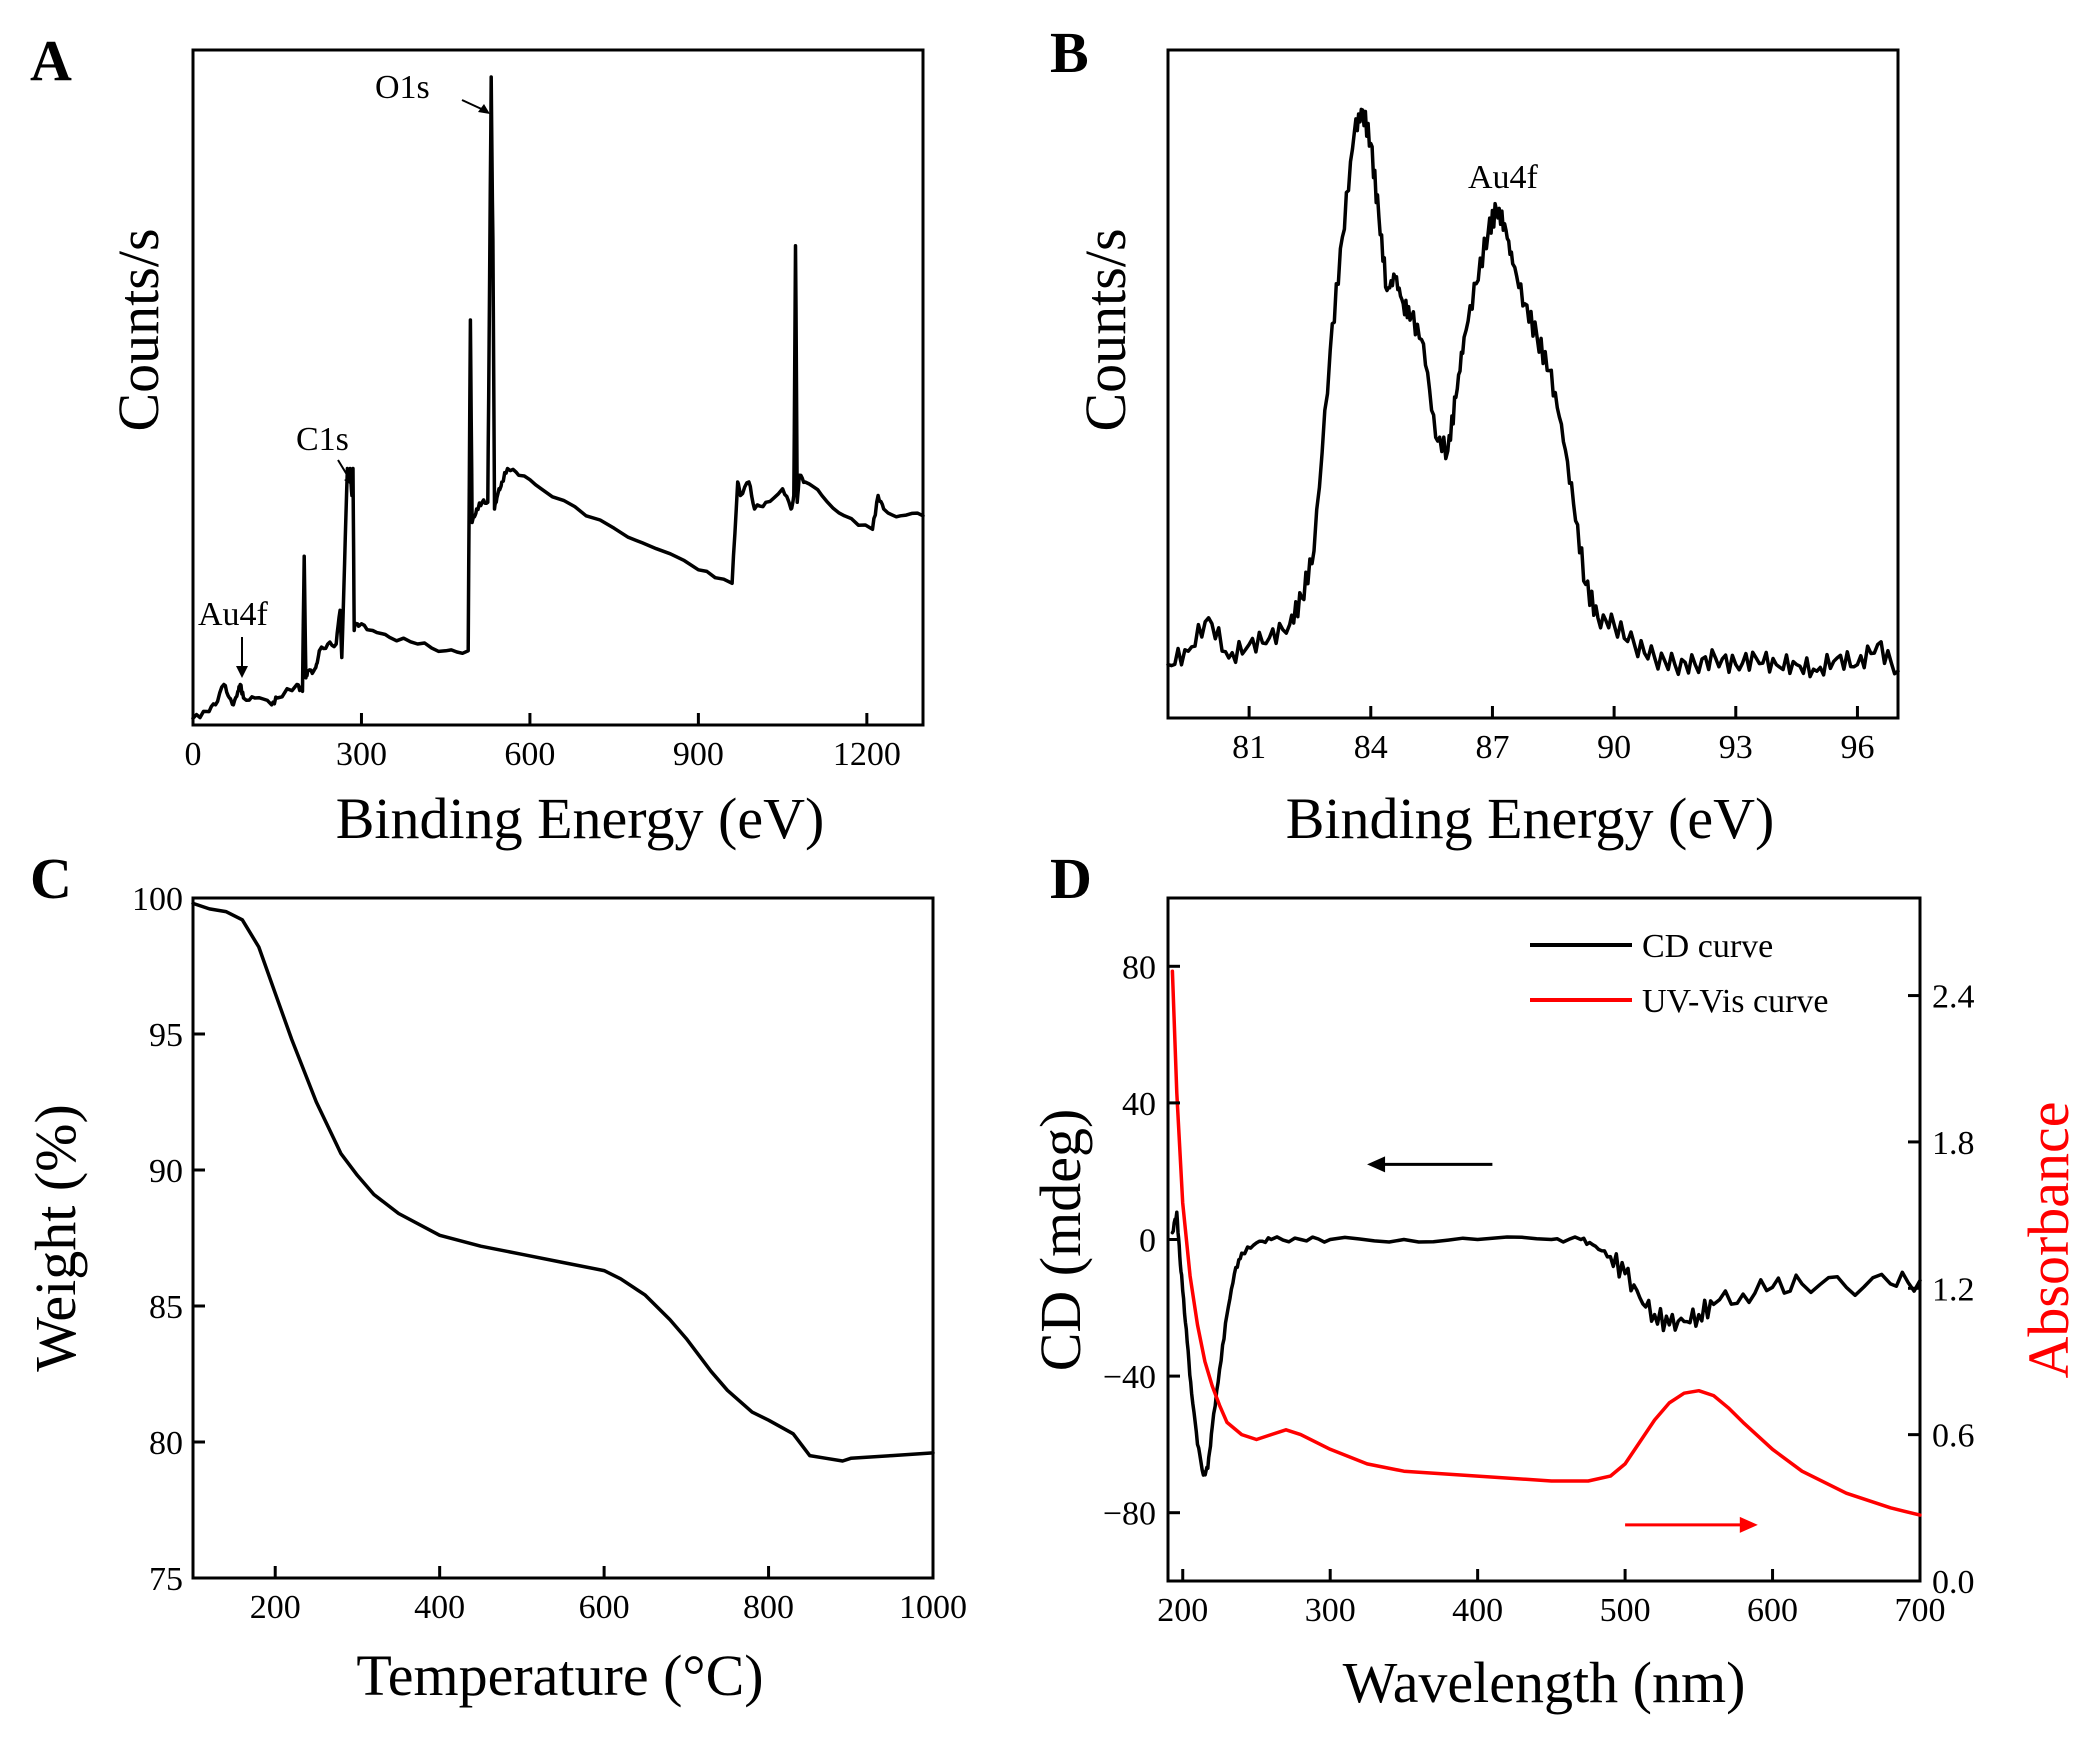  Describe the element at coordinates (1069, 52) in the screenshot. I see `panel-letter-b: B` at that location.